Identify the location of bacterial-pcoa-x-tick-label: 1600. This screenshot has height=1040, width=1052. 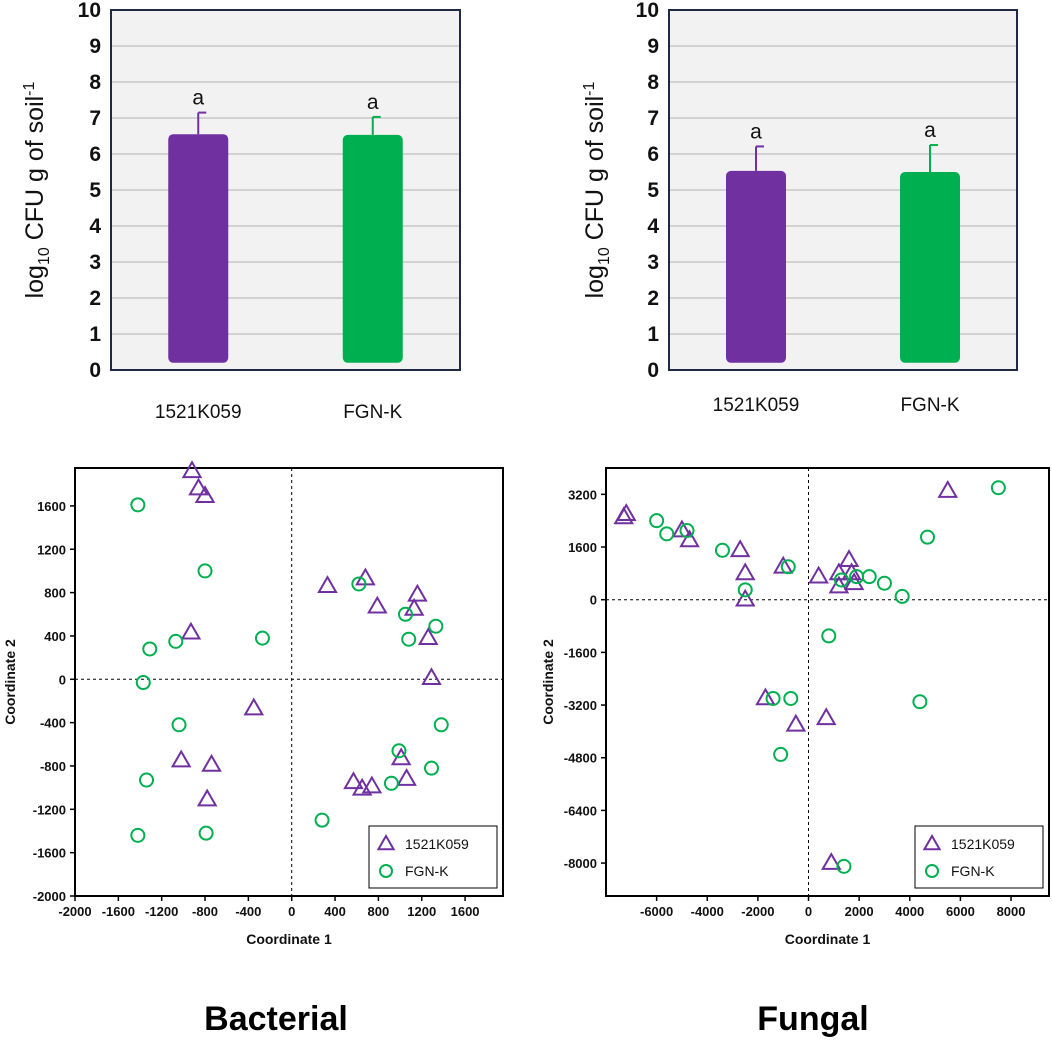
(465, 911).